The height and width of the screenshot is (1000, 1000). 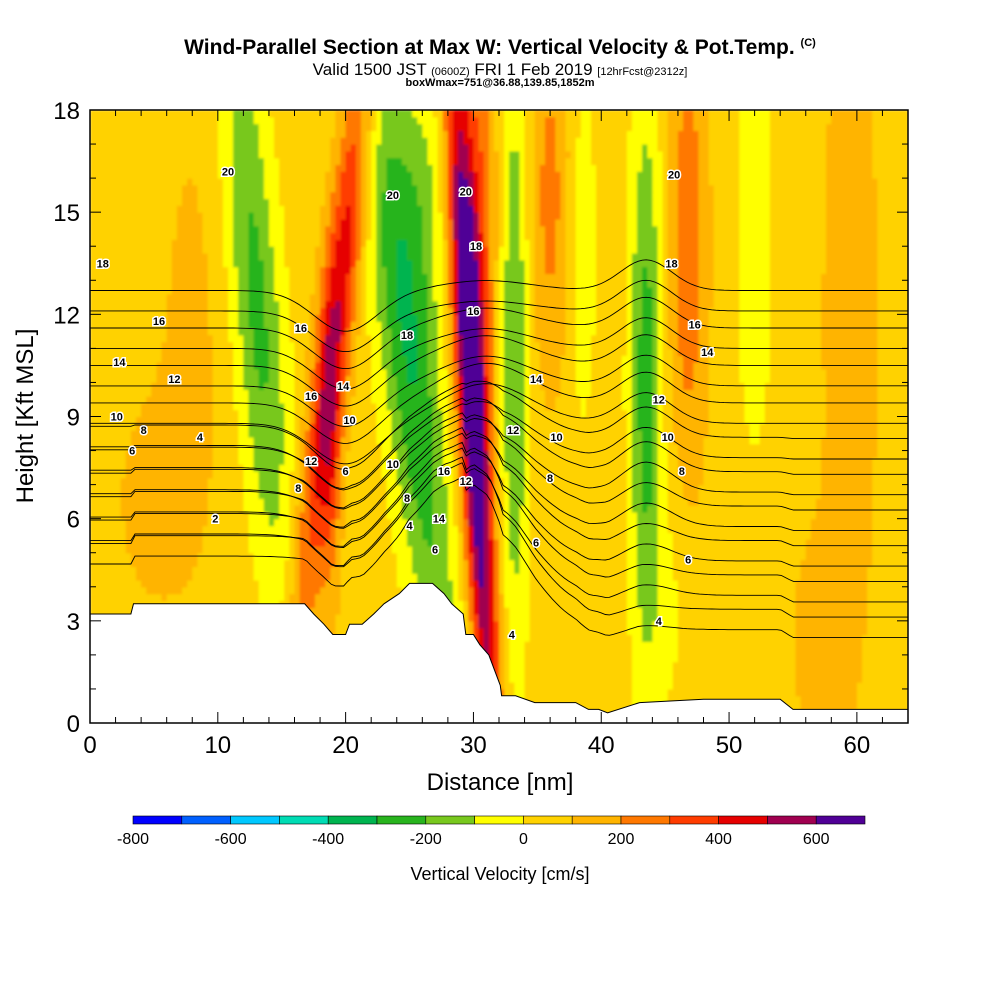 What do you see at coordinates (369, 69) in the screenshot?
I see `valid-time: Valid 1500 JST` at bounding box center [369, 69].